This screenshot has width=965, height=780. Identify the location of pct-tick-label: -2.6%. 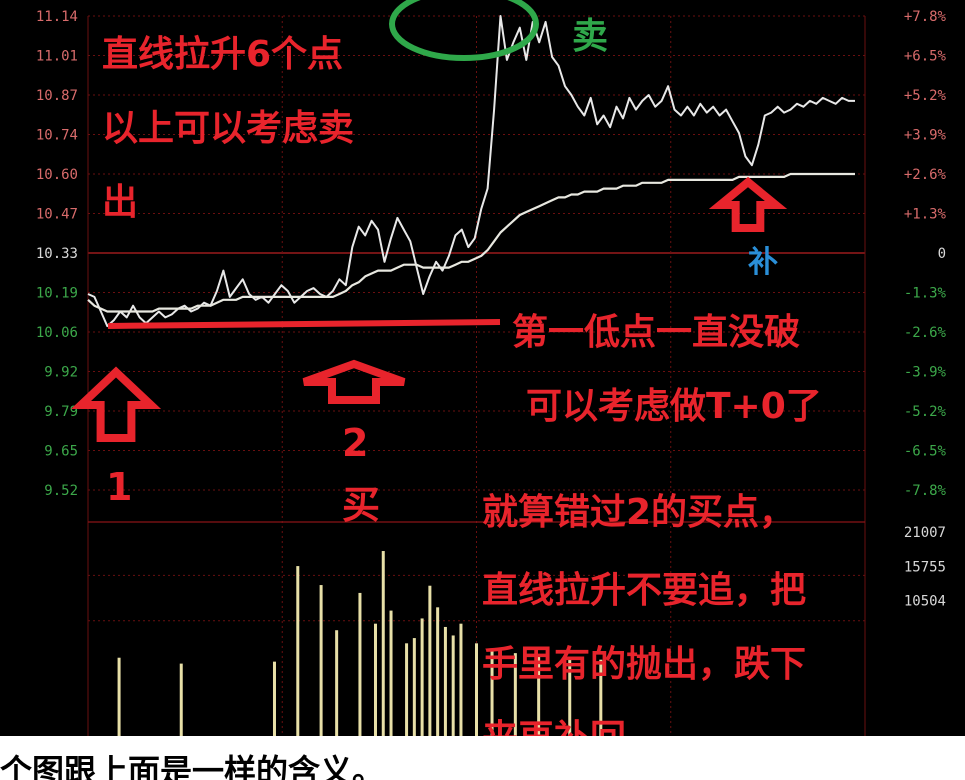
(925, 333).